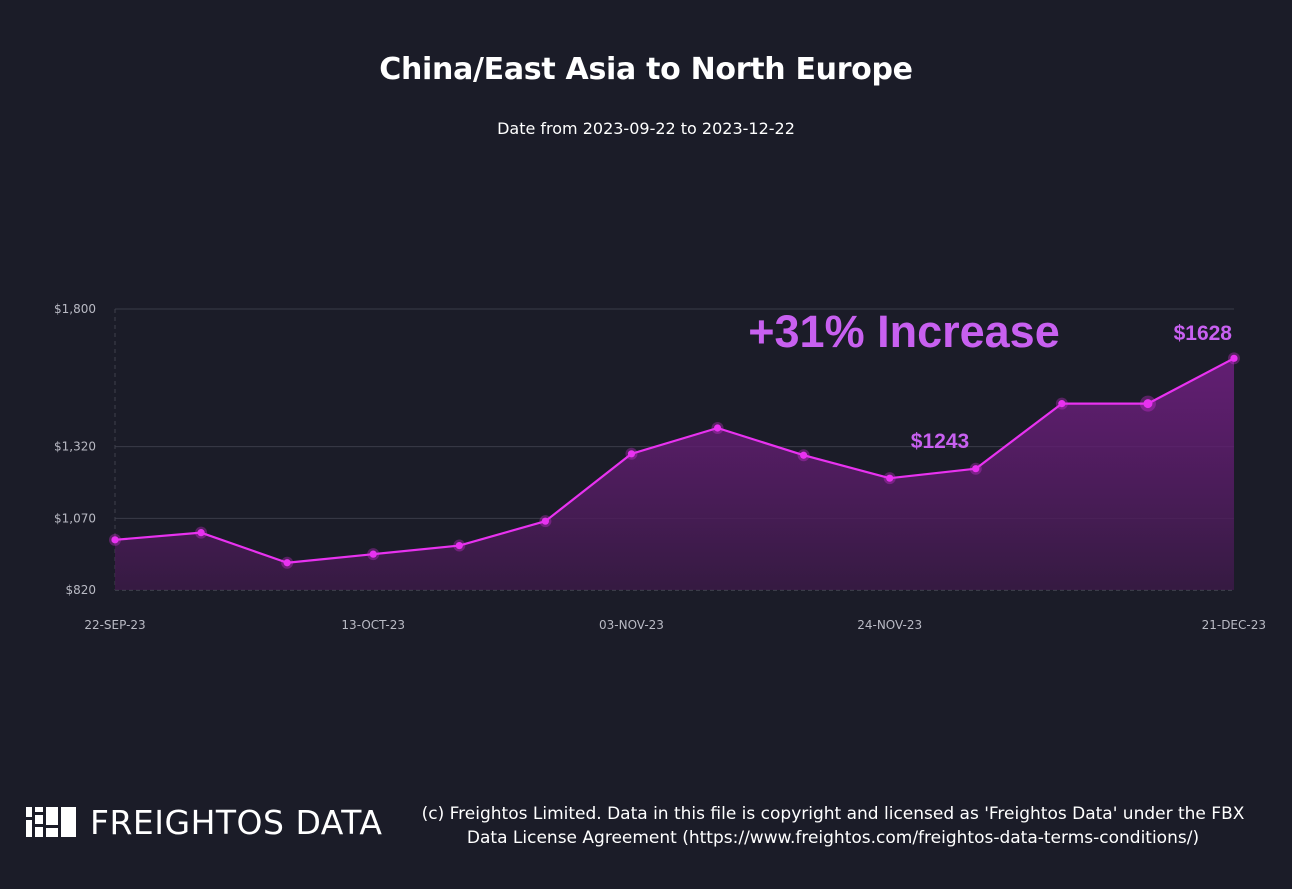  I want to click on x-tick-label: 22-SEP-23, so click(114, 625).